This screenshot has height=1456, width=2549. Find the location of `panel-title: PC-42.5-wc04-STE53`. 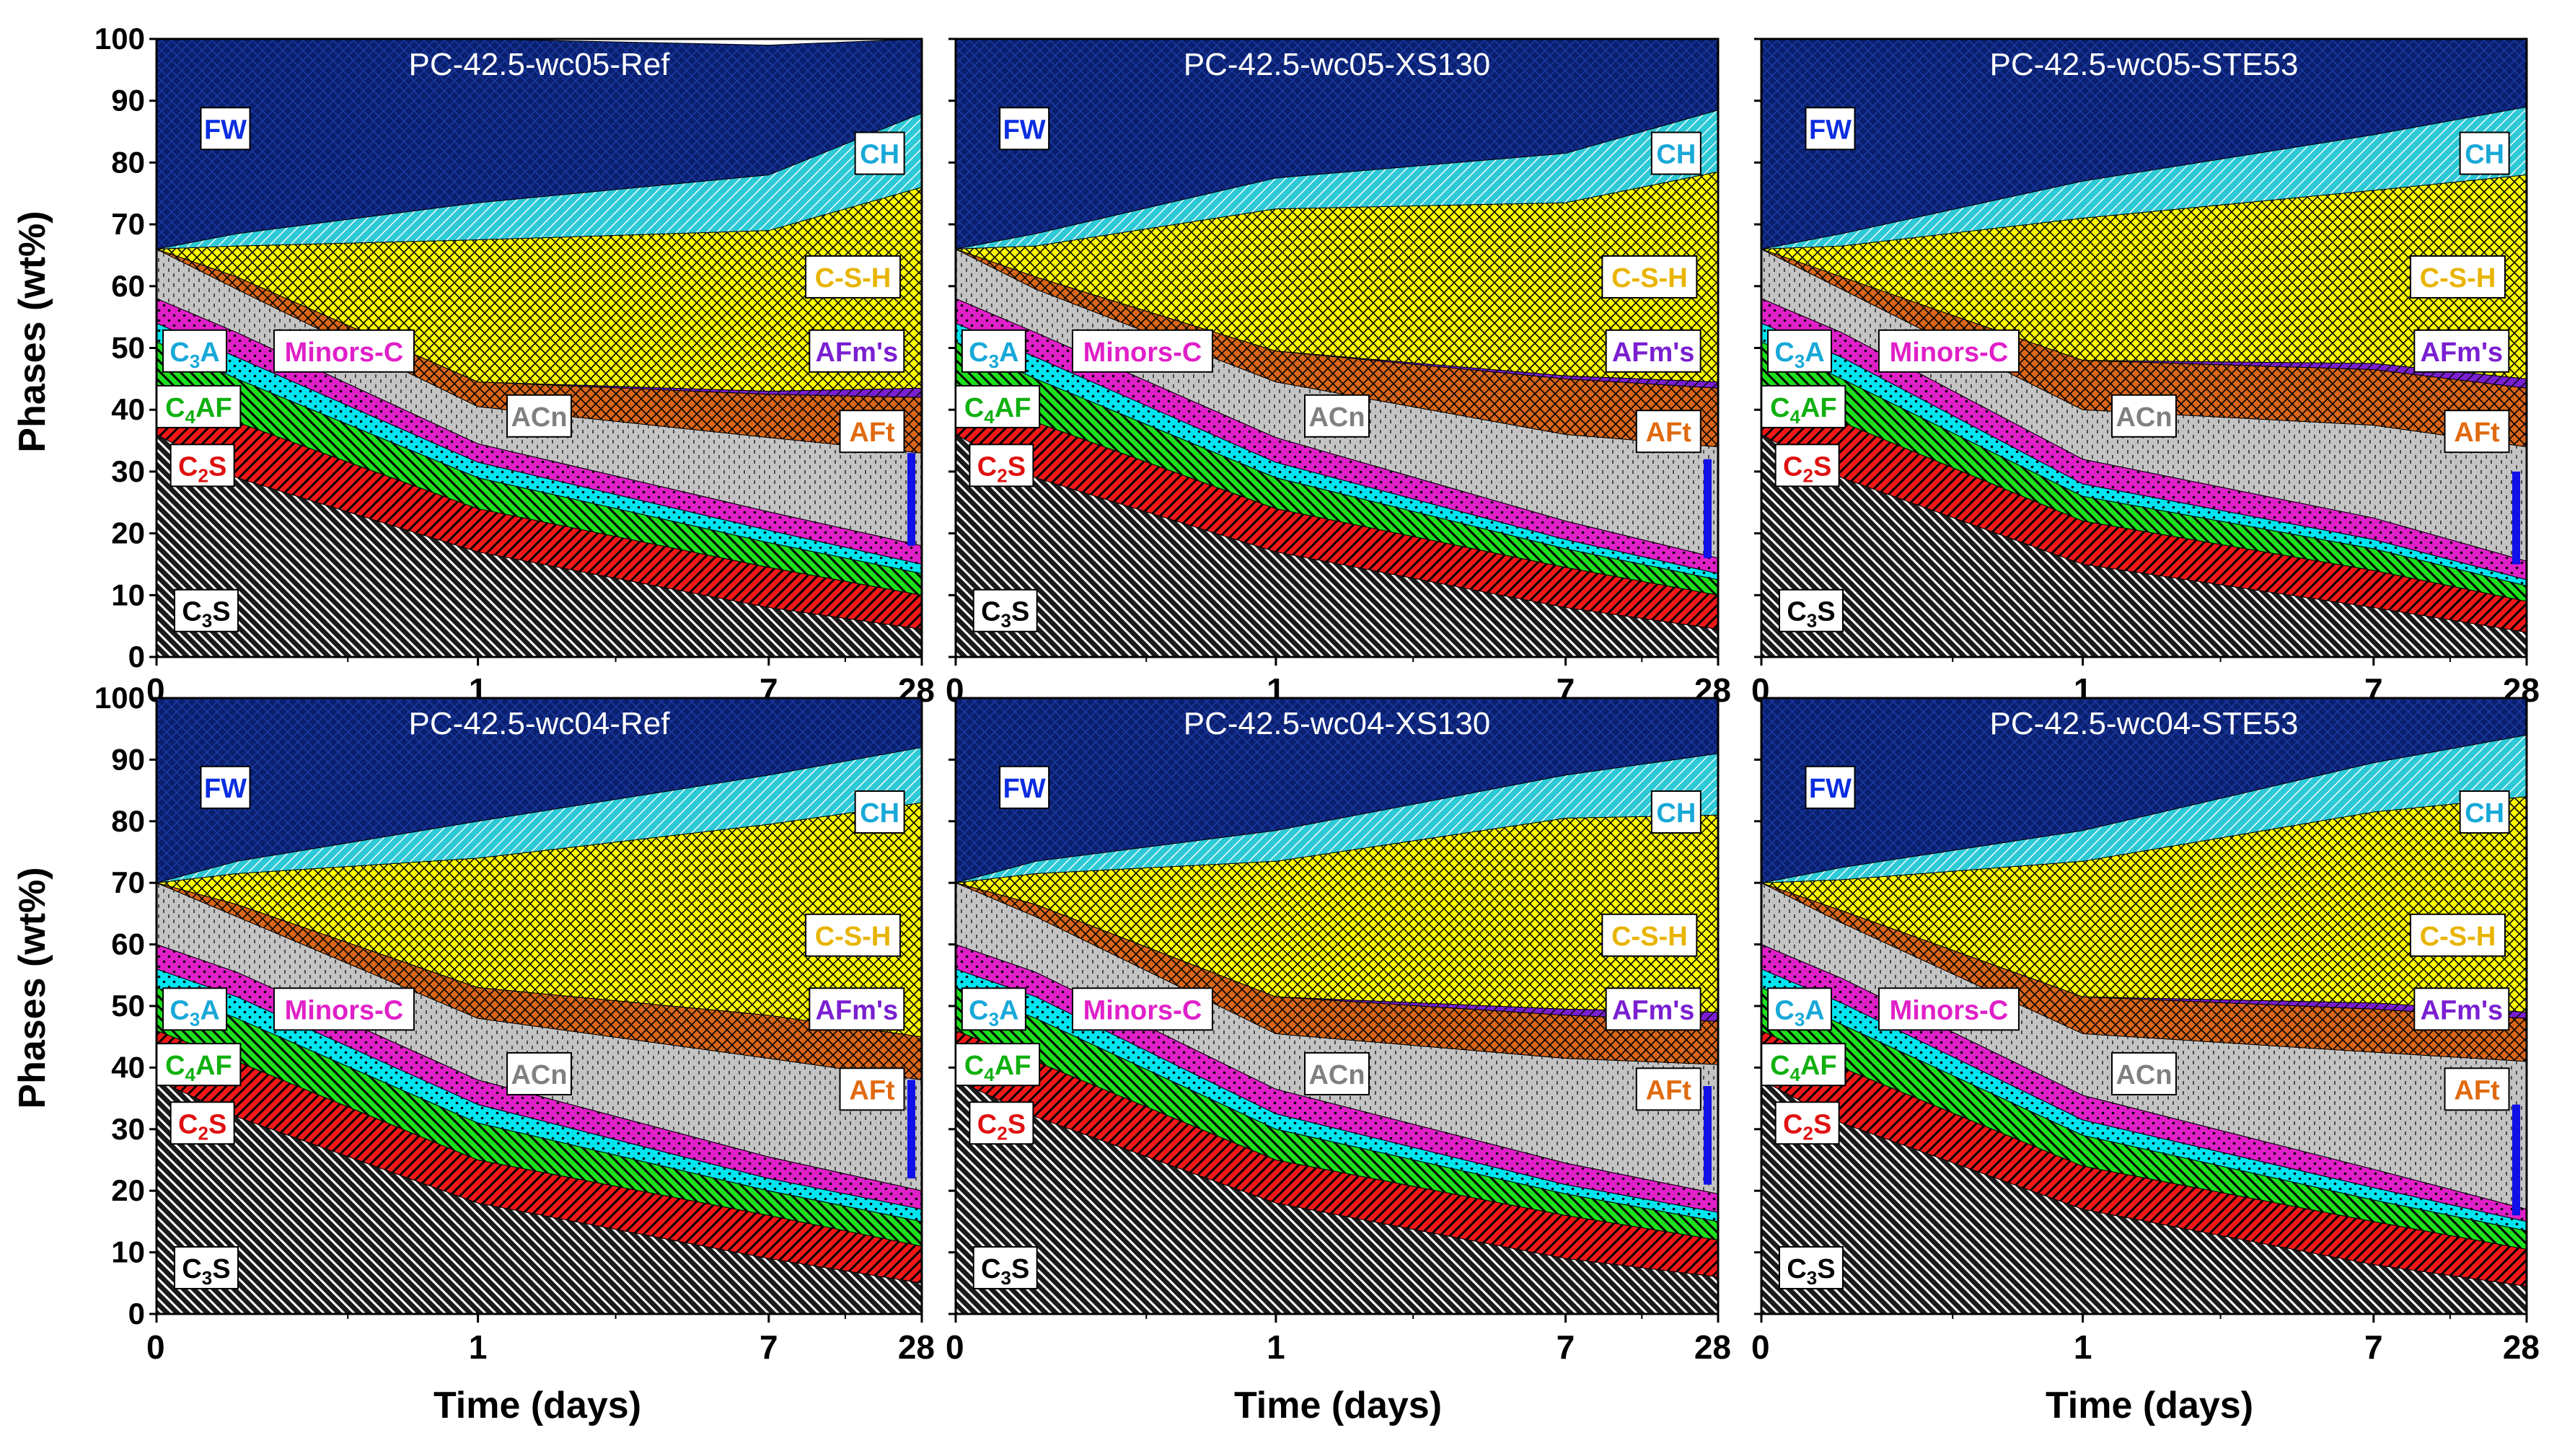

panel-title: PC-42.5-wc04-STE53 is located at coordinates (2144, 723).